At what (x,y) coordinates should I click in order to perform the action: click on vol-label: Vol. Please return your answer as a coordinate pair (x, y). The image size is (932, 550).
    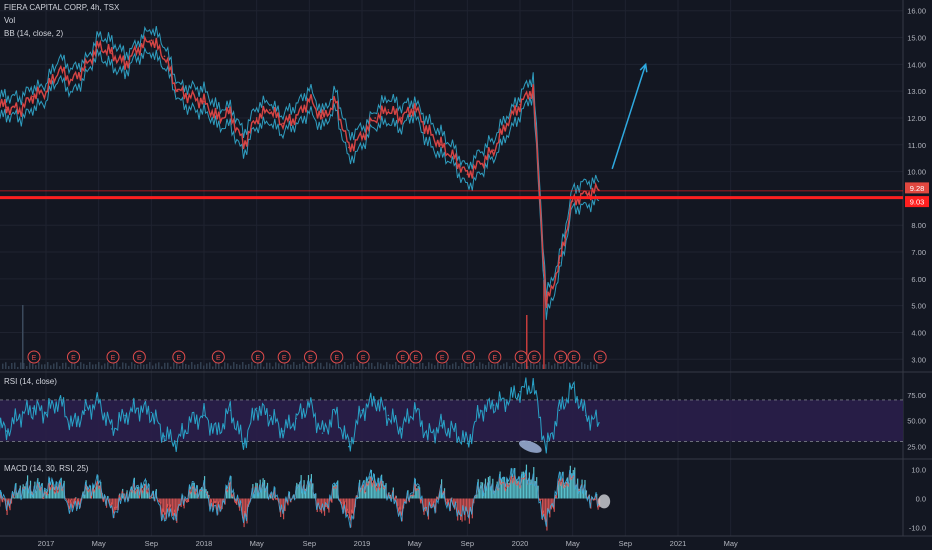
    Looking at the image, I should click on (10, 20).